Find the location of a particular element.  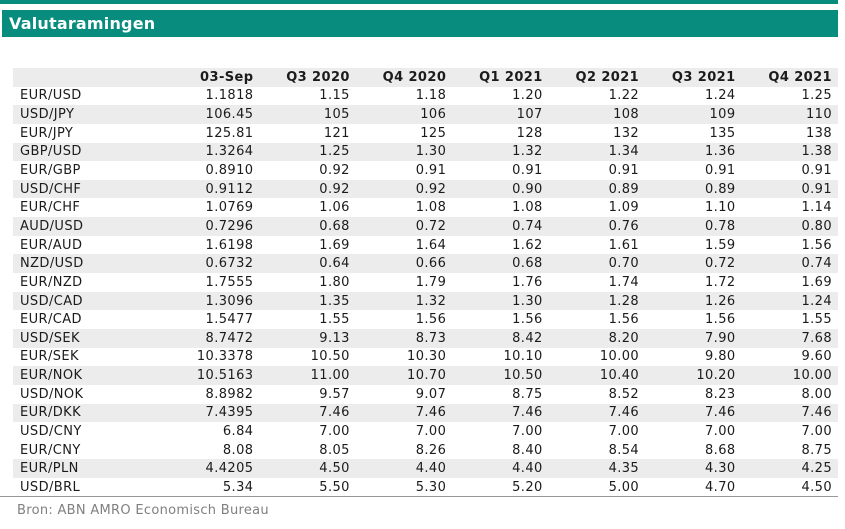

table-row: EUR/AUD 1.6198 1.69 1.64 1.62 1.61 1.59 1.56 is located at coordinates (425, 245).